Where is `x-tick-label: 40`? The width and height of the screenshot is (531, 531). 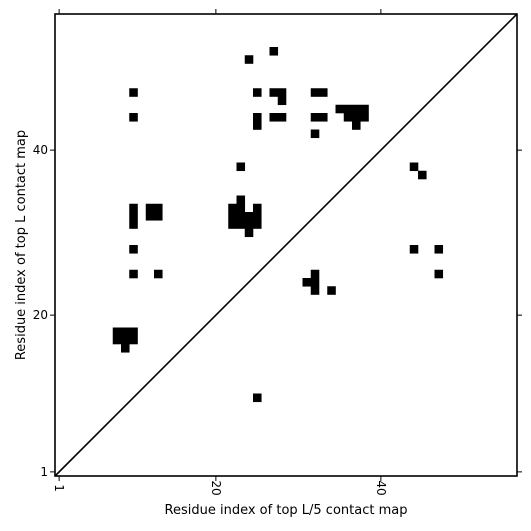 x-tick-label: 40 is located at coordinates (381, 487).